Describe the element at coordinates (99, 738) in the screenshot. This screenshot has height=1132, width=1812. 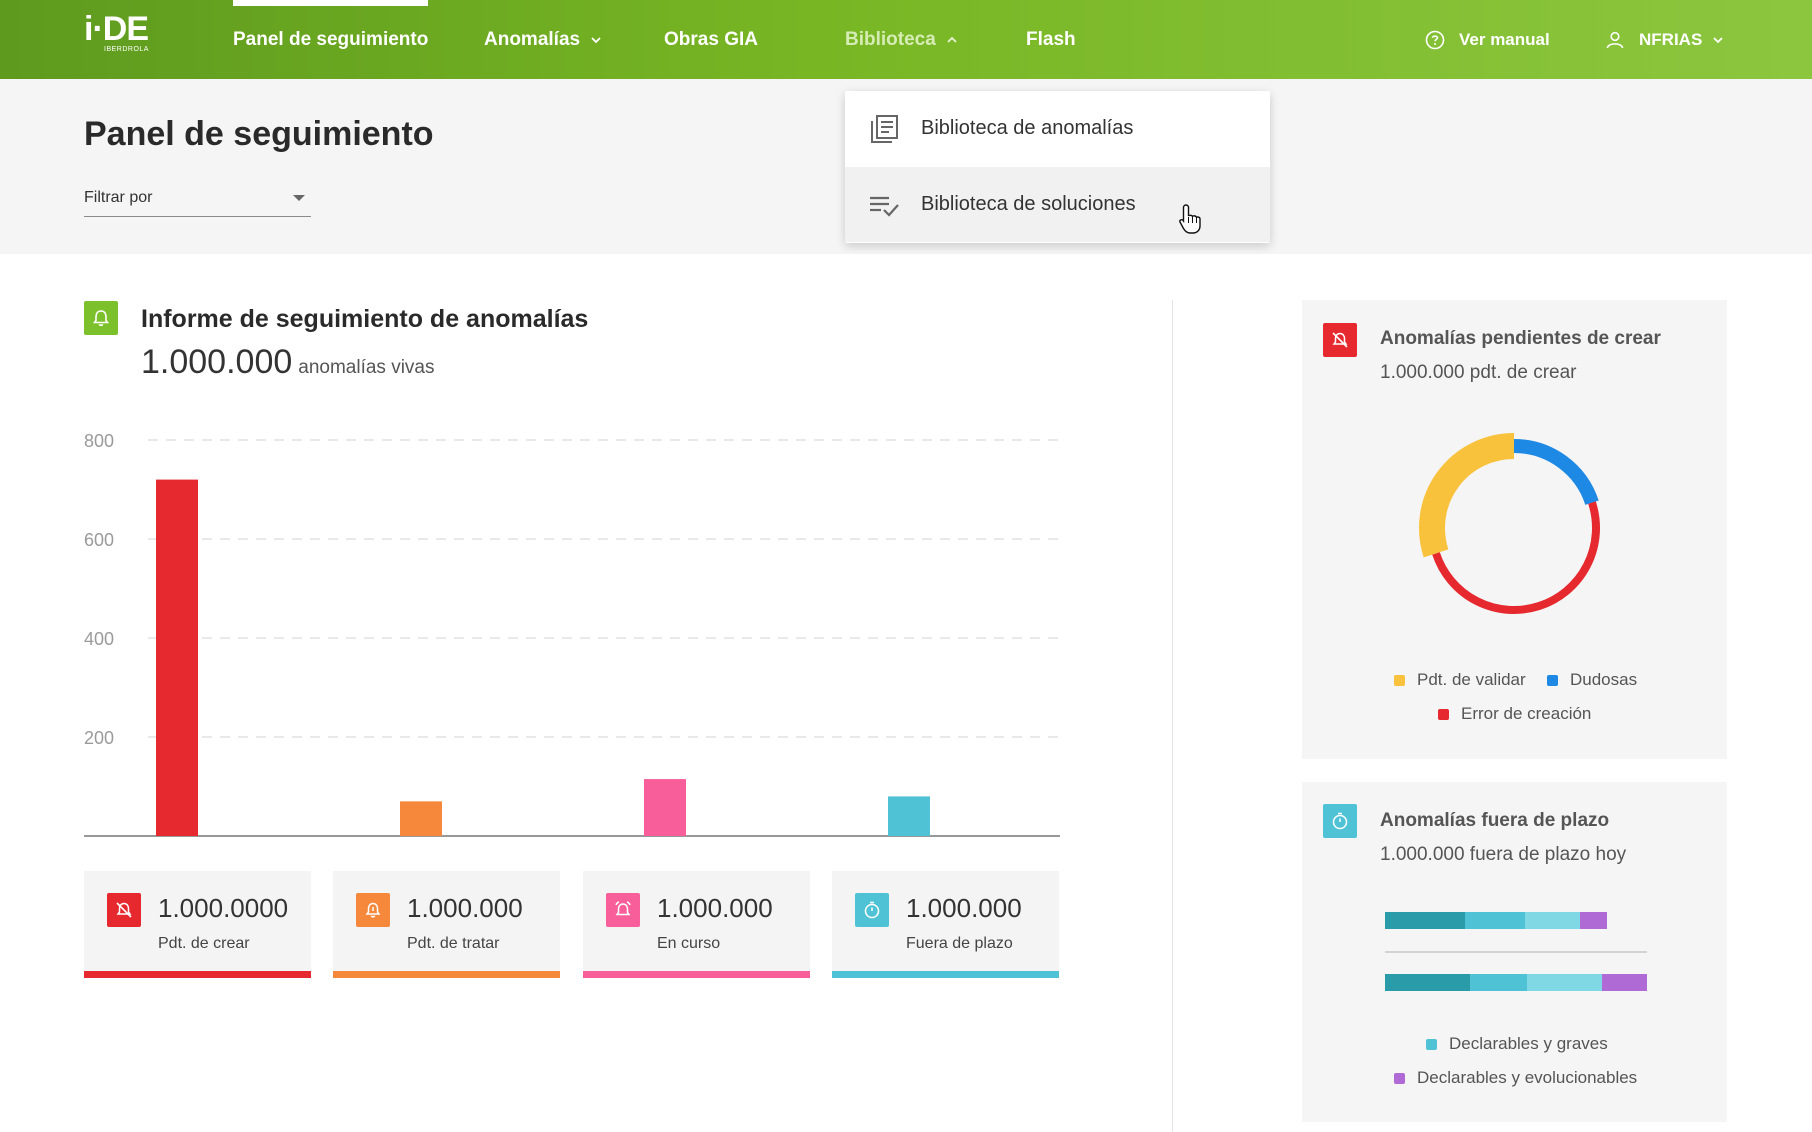
I see `y-tick-label: 200` at that location.